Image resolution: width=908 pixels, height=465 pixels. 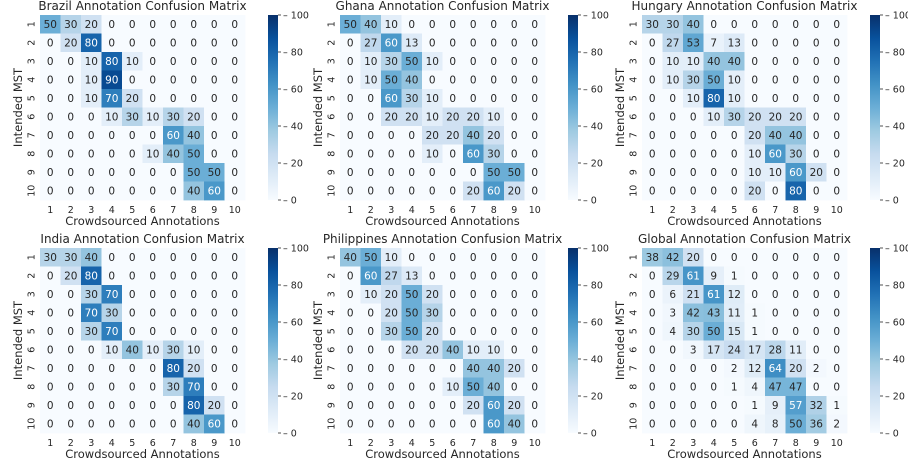 I want to click on cell-value-label: 24, so click(x=735, y=351).